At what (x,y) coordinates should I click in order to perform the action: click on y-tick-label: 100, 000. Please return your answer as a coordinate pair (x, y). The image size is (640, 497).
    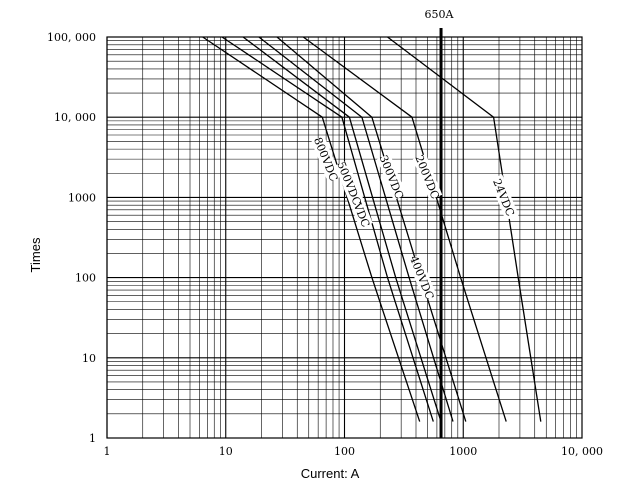
    Looking at the image, I should click on (71, 37).